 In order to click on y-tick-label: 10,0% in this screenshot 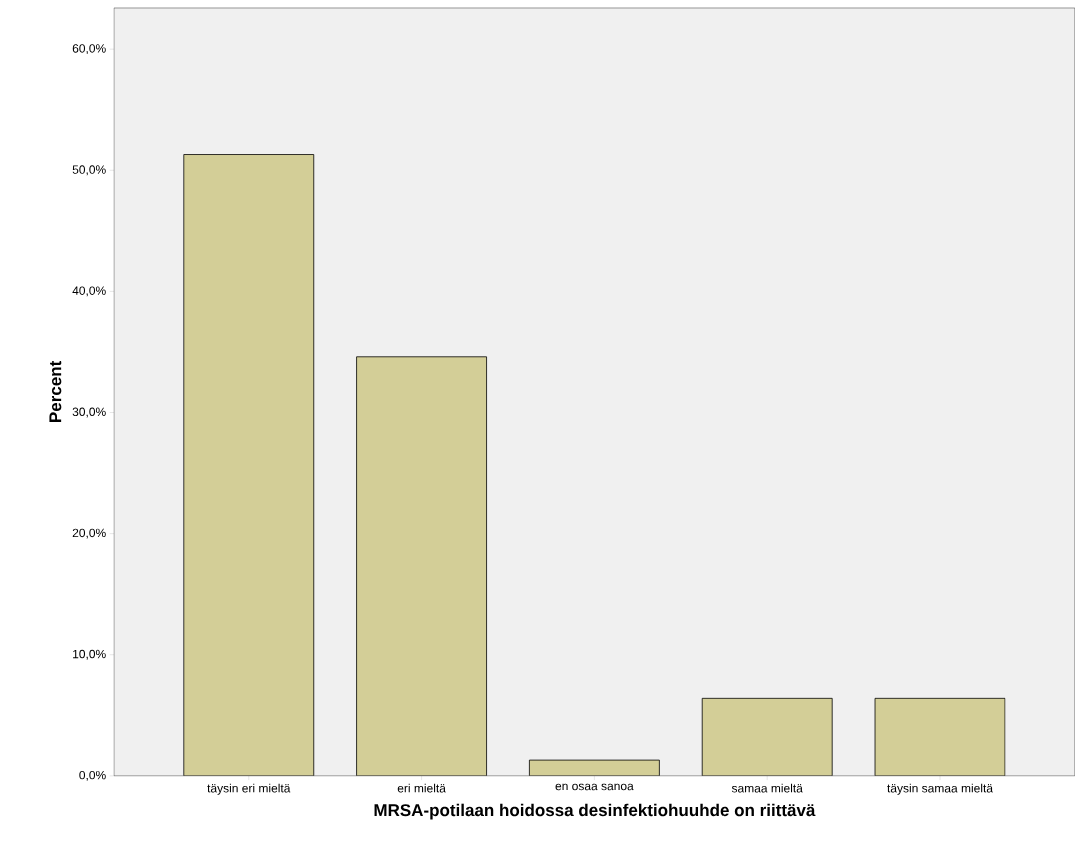, I will do `click(89, 654)`.